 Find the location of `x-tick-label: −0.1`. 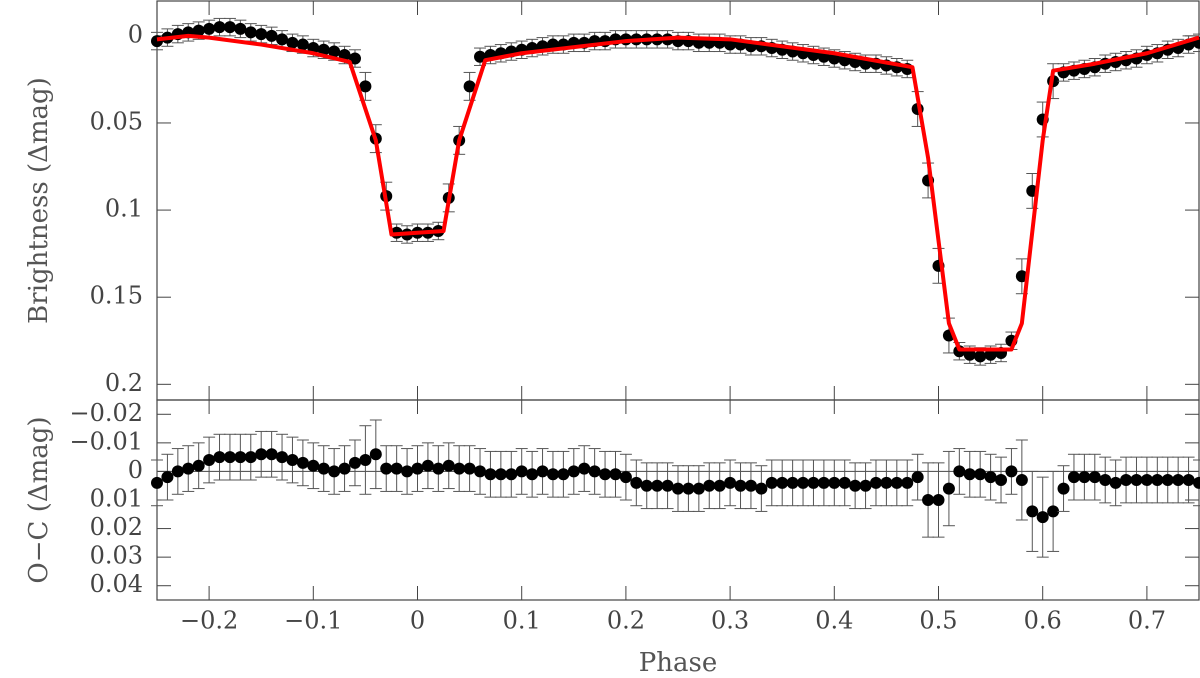

x-tick-label: −0.1 is located at coordinates (313, 621).